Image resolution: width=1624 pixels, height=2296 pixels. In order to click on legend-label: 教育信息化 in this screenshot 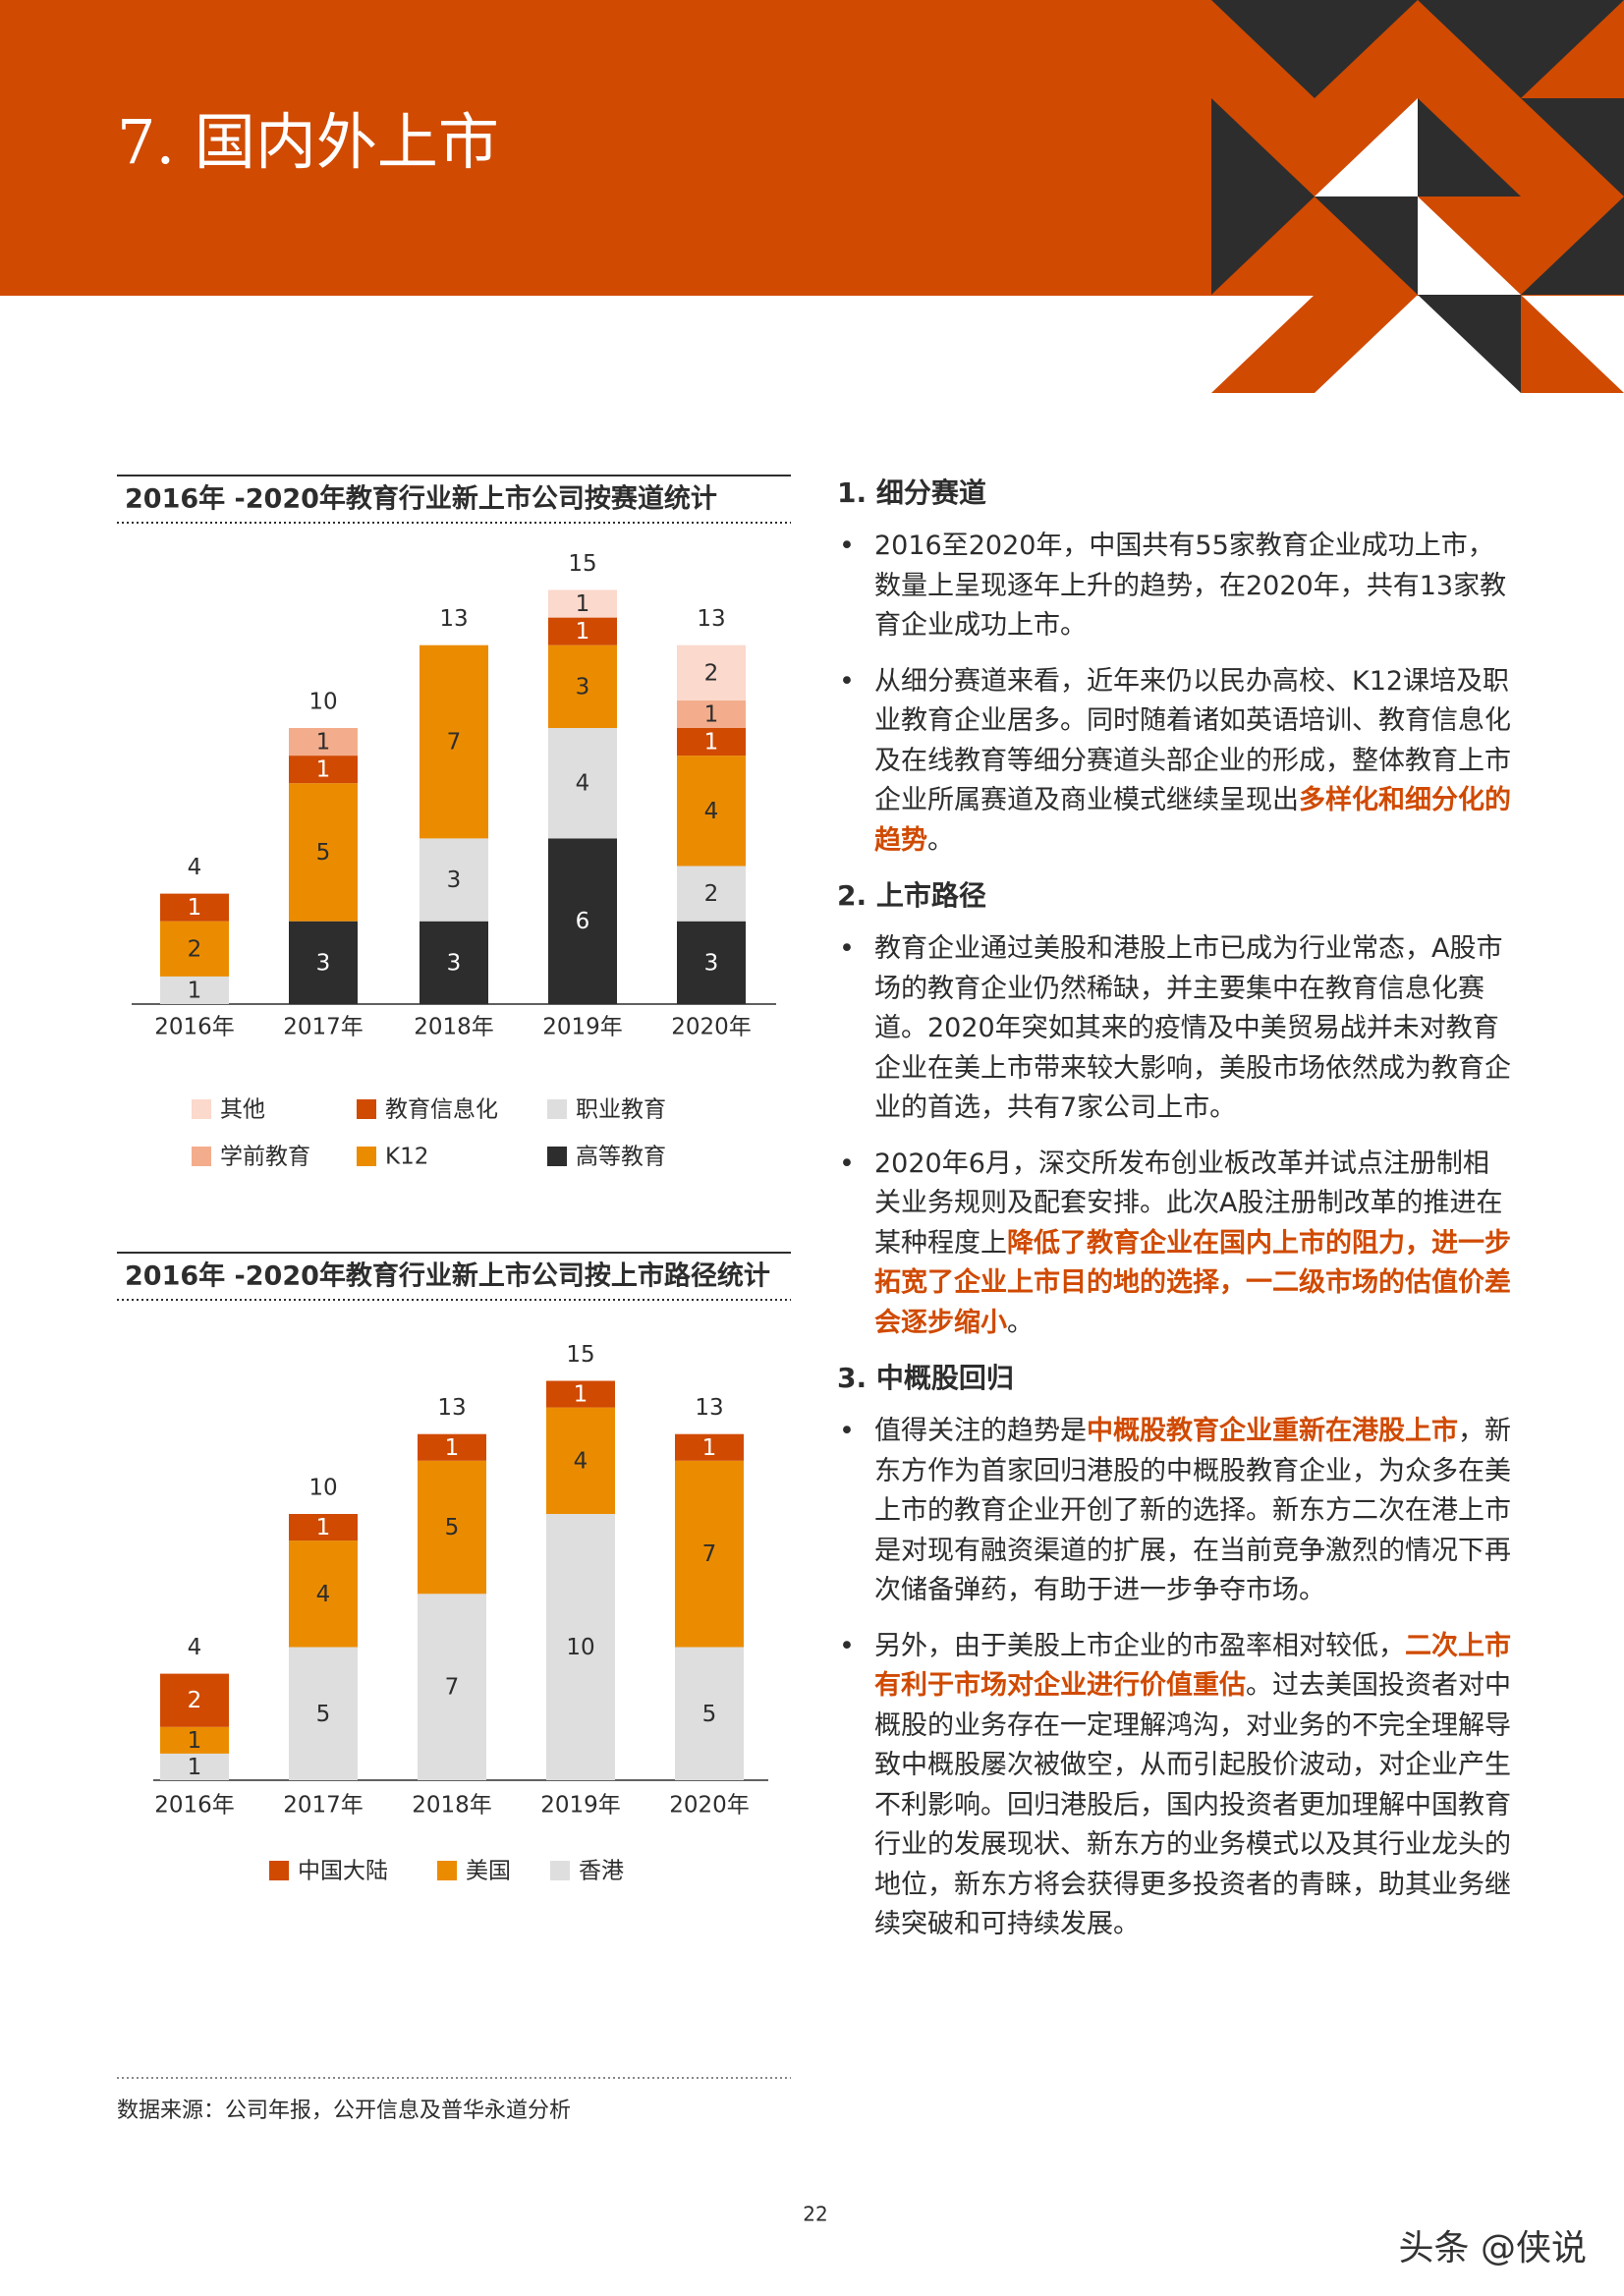, I will do `click(441, 1110)`.